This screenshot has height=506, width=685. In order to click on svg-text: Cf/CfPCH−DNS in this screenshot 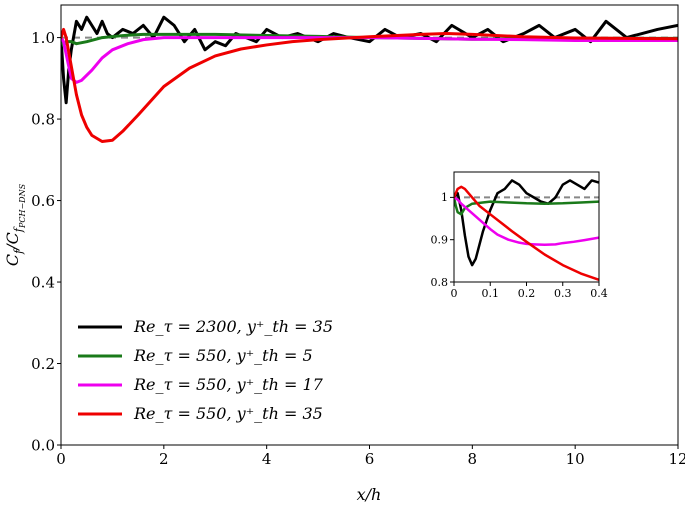, I will do `click(15, 224)`.